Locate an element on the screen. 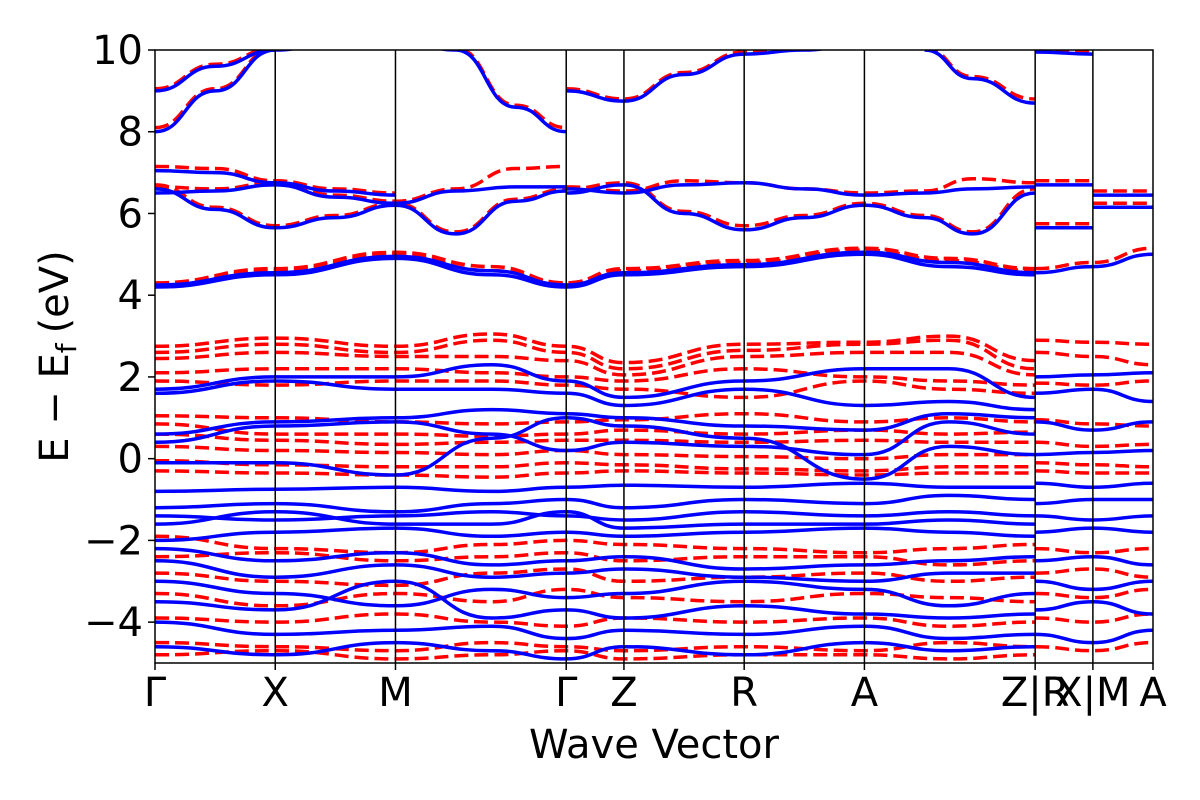 Image resolution: width=1200 pixels, height=800 pixels. x-axis-ticks: Γ X M Γ Z R A Z|RX|M A is located at coordinates (655, 689).